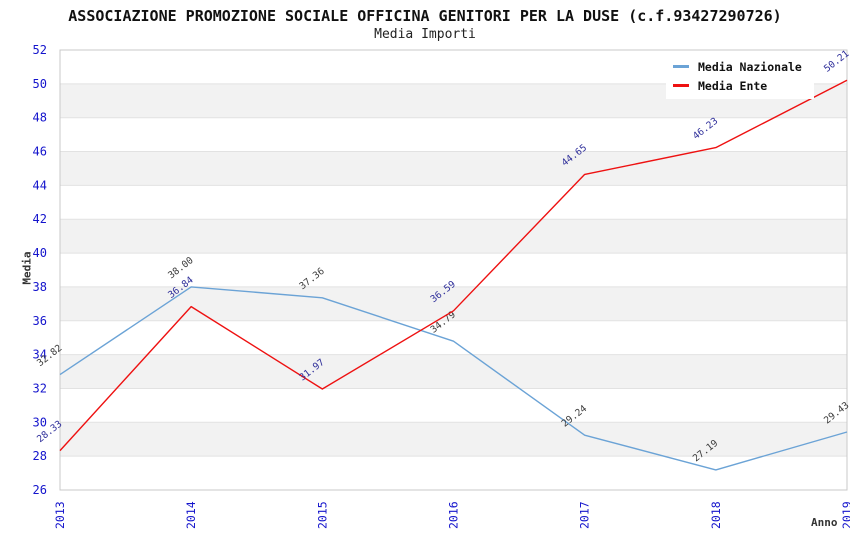  I want to click on data-label: 46.23, so click(705, 129).